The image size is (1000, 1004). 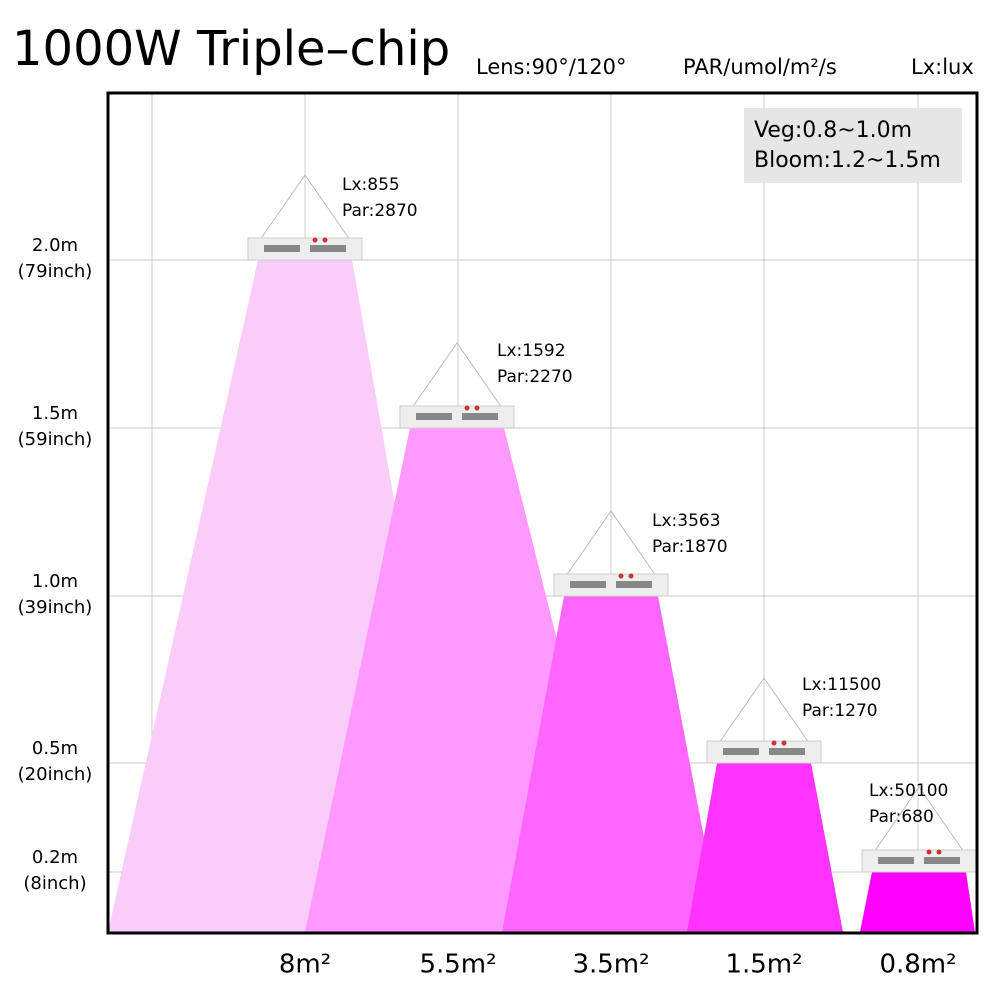 I want to click on height-label: 2.0m, so click(x=55, y=245).